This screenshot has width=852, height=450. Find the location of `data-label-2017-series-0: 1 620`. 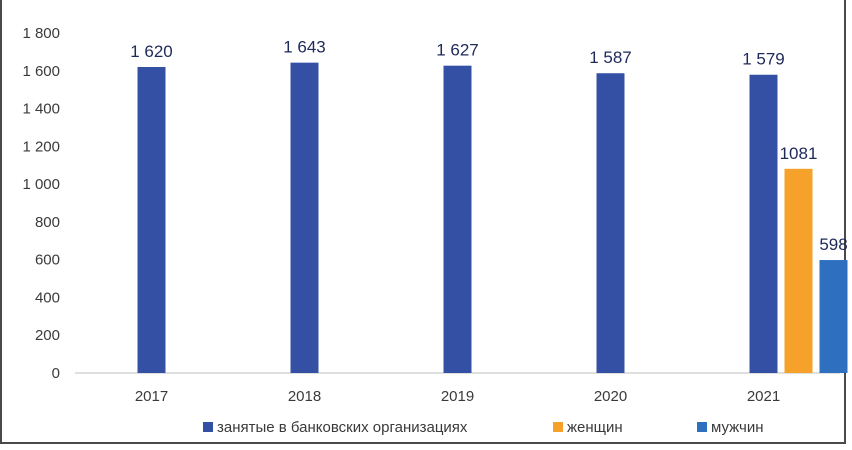

data-label-2017-series-0: 1 620 is located at coordinates (151, 51).